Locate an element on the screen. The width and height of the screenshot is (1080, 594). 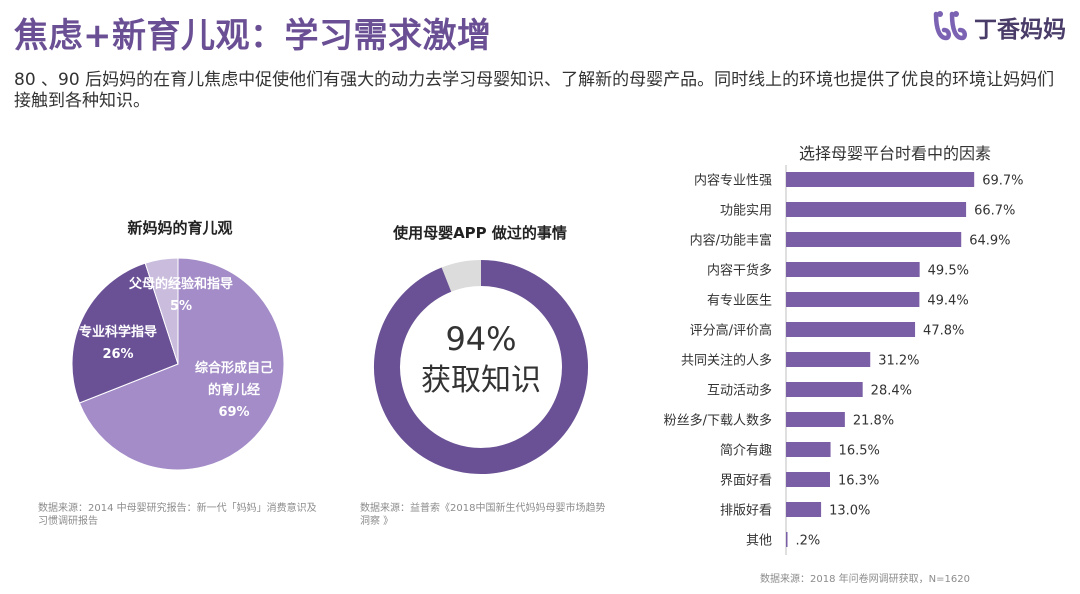
pie-category-label: 的育儿经 is located at coordinates (234, 390).